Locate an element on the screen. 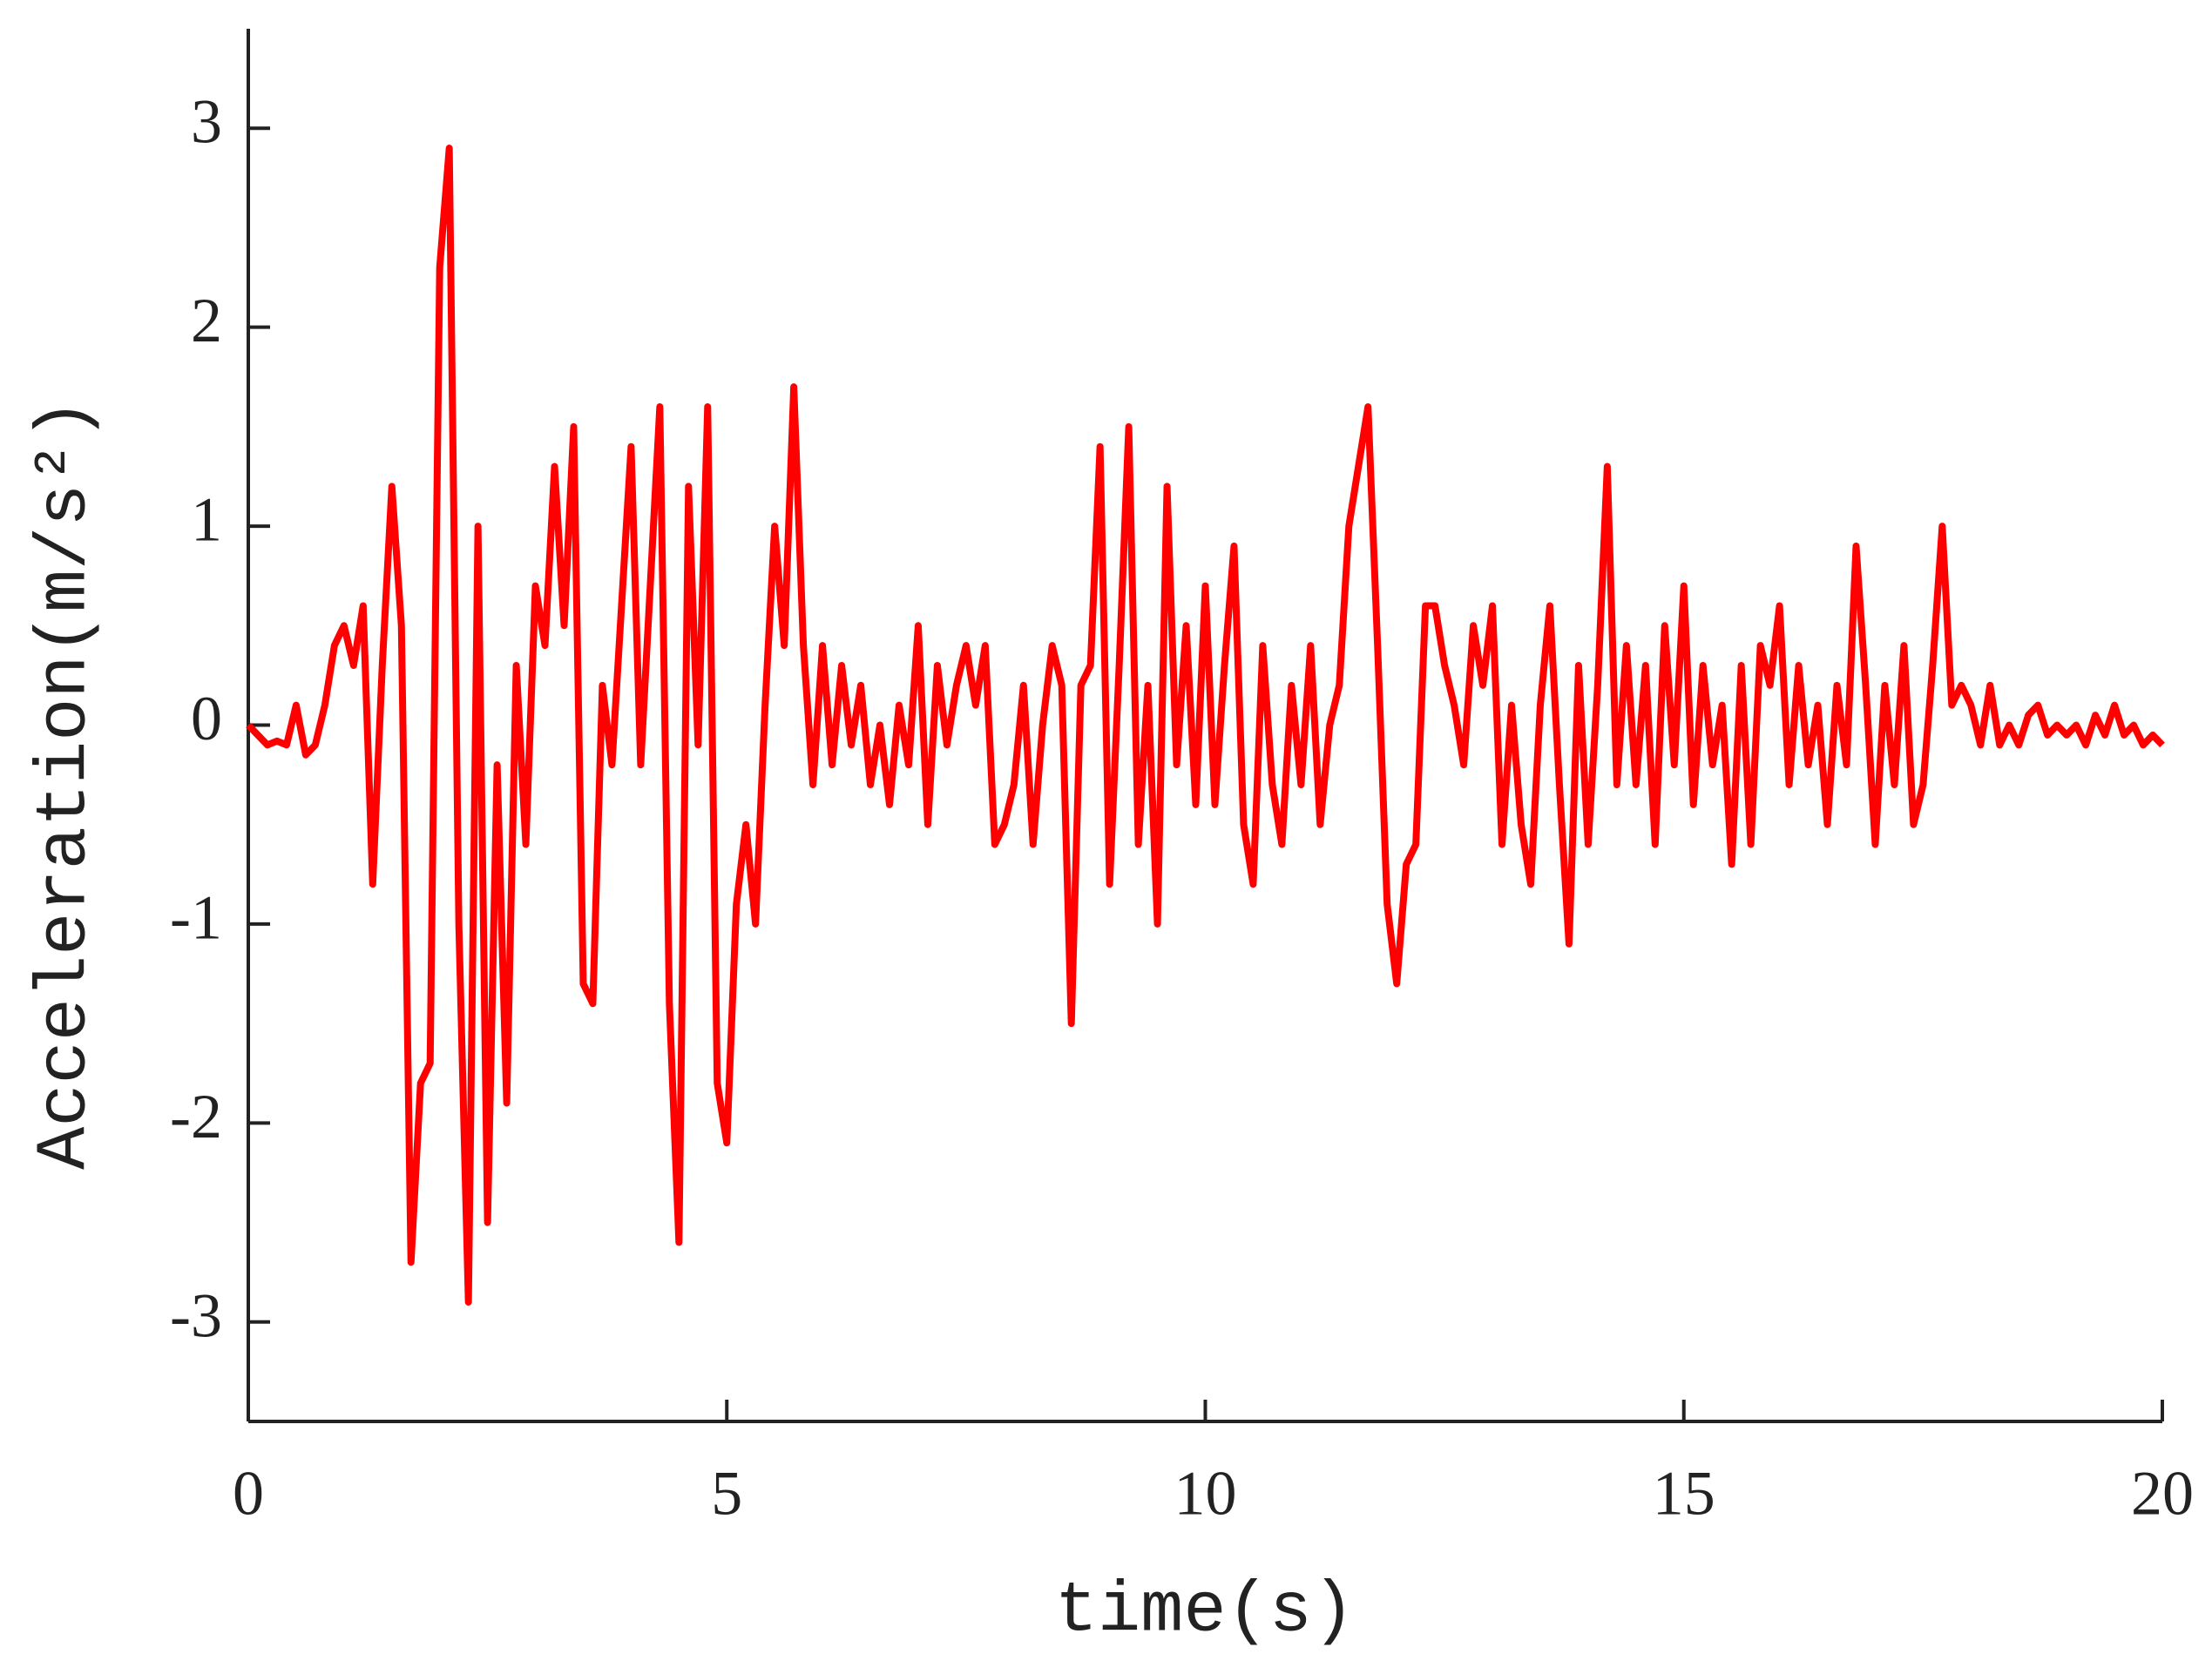  x-tick-label: 0 is located at coordinates (248, 1494).